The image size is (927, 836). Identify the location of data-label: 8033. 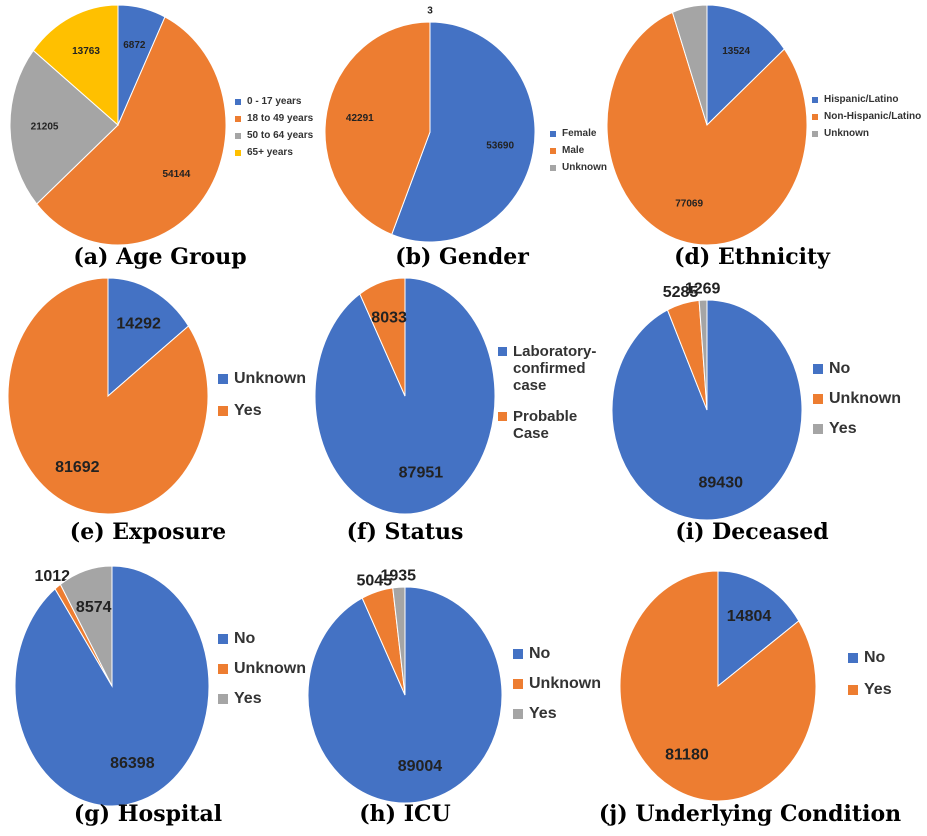
(389, 318).